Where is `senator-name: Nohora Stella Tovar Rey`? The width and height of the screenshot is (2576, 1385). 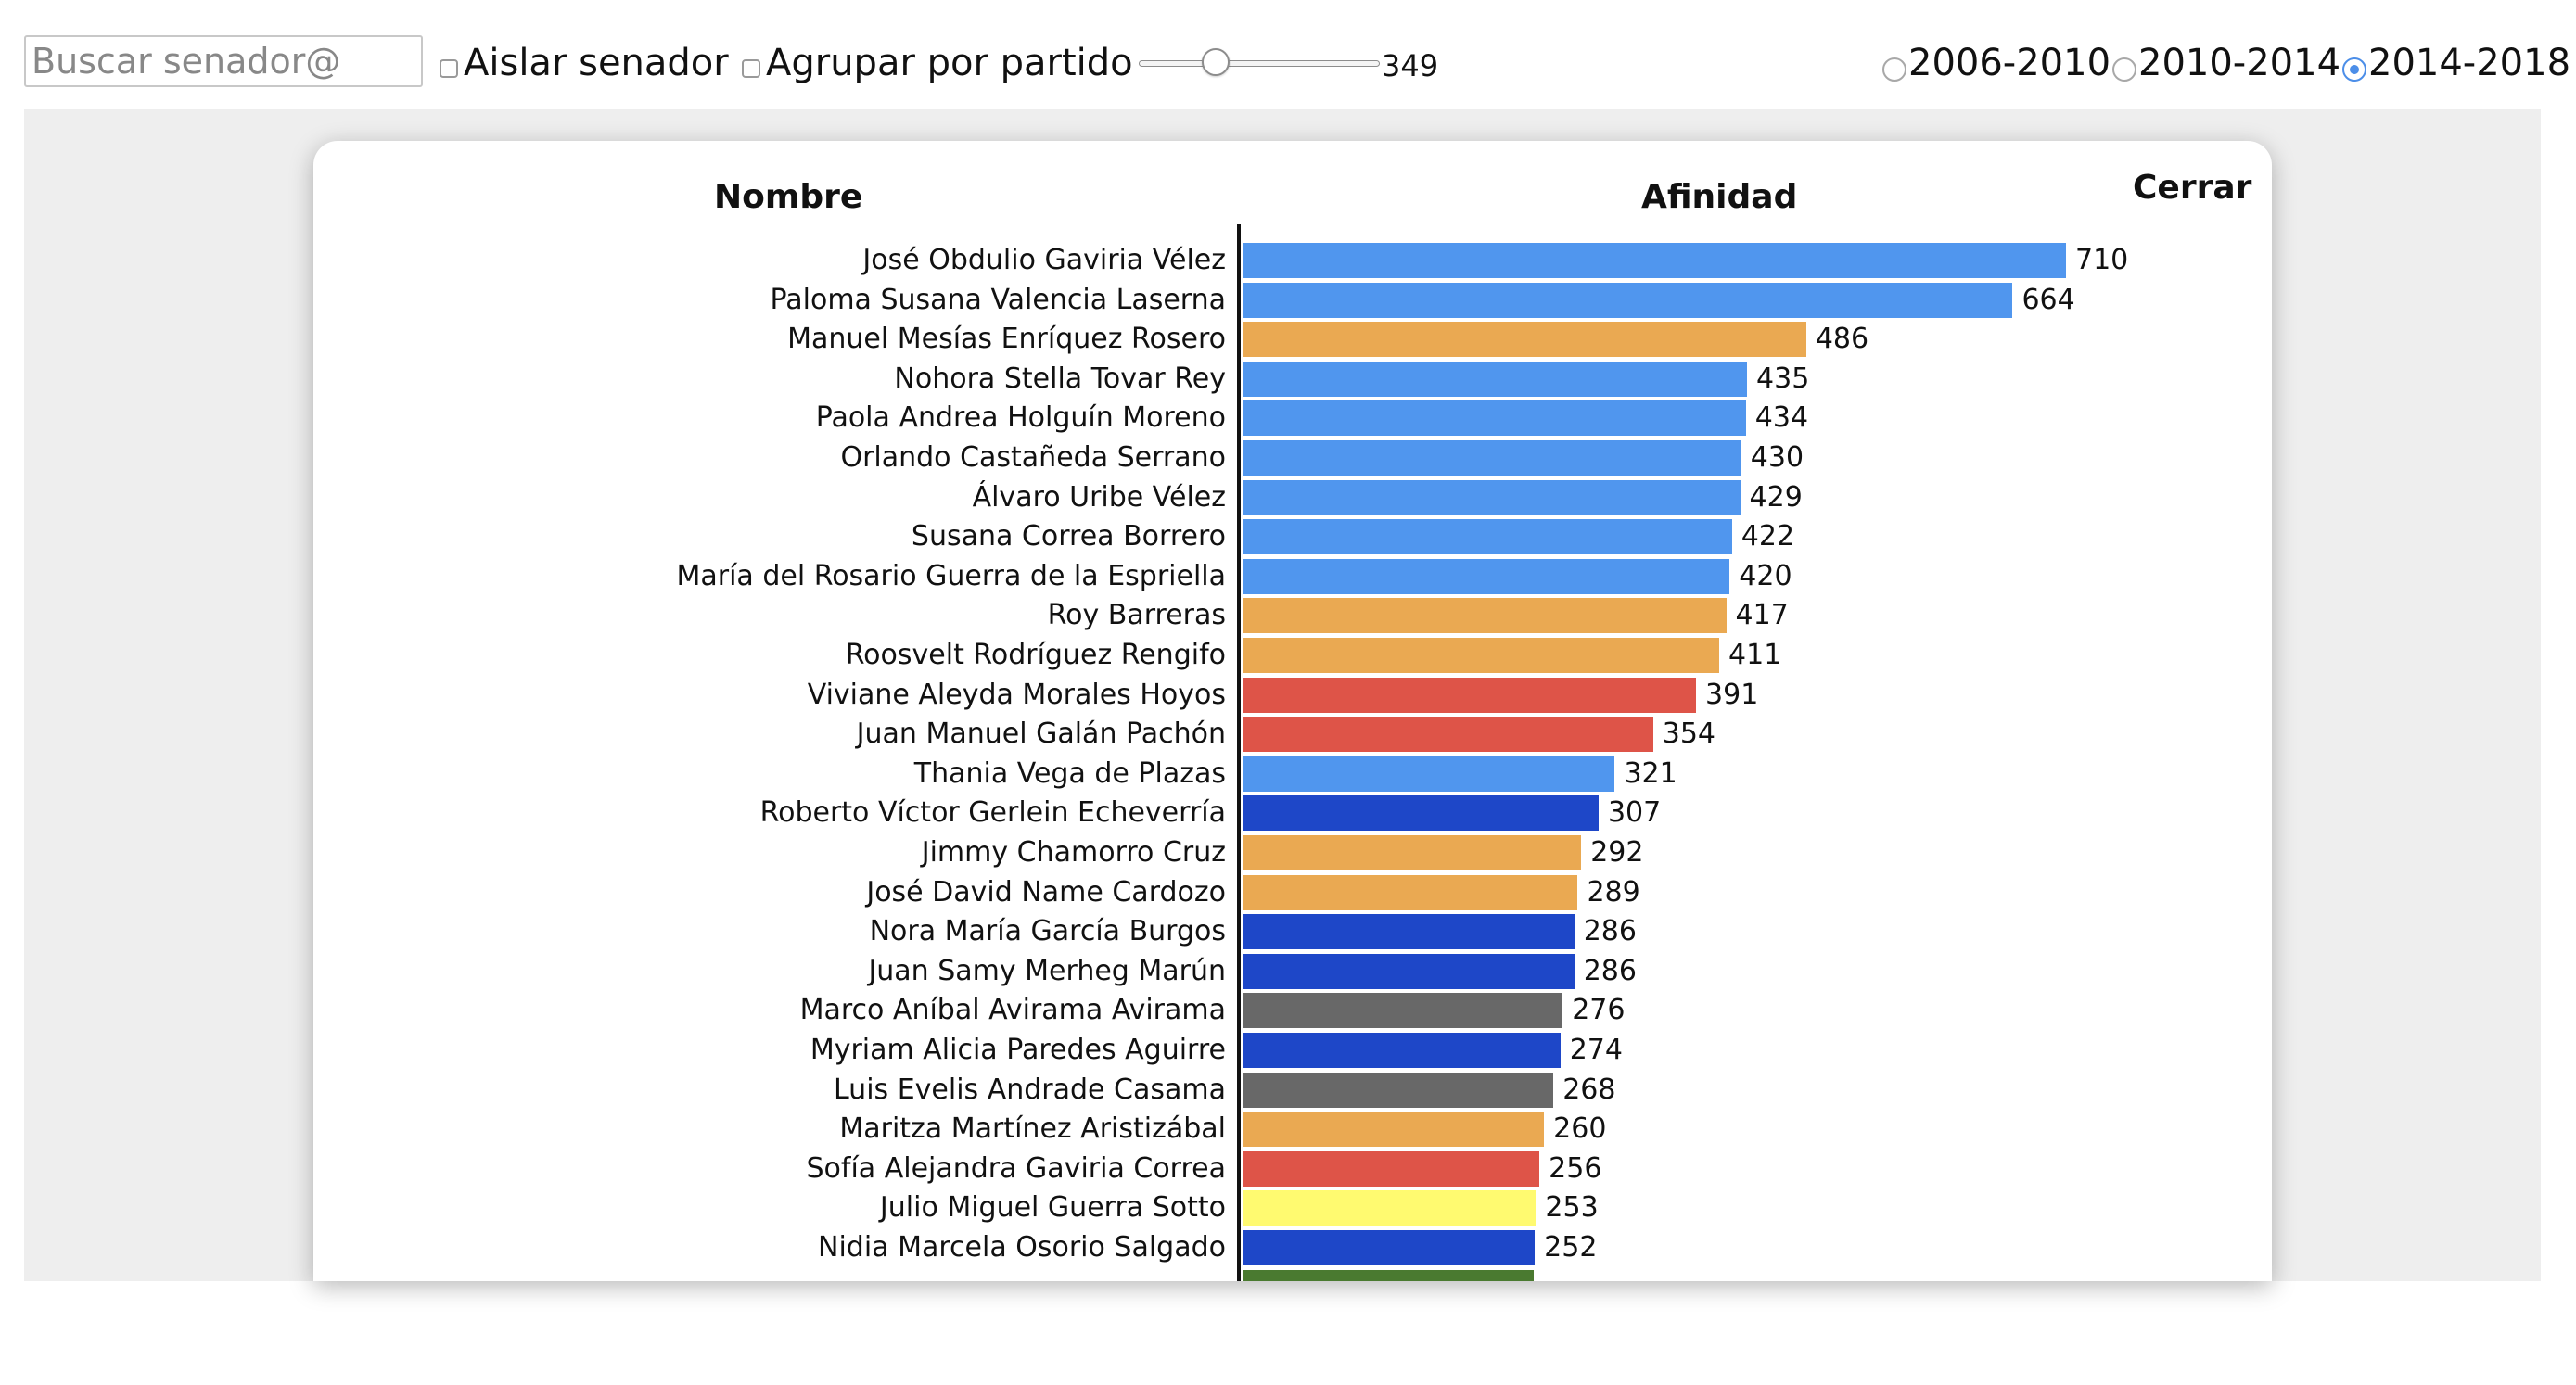 senator-name: Nohora Stella Tovar Rey is located at coordinates (1060, 378).